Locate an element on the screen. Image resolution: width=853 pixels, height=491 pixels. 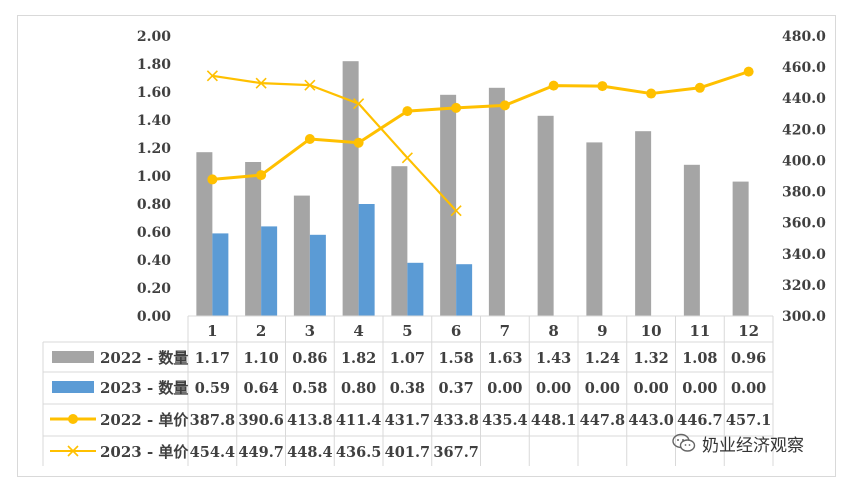
table-value: 401.7 is located at coordinates (407, 452).